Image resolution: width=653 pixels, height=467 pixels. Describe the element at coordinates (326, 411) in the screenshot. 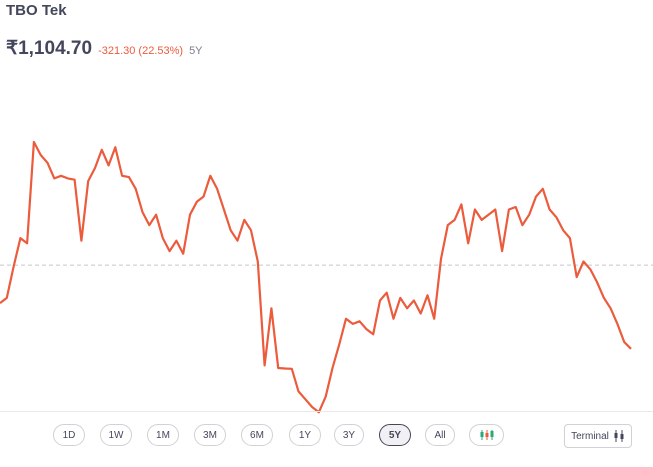

I see `chart-divider` at that location.